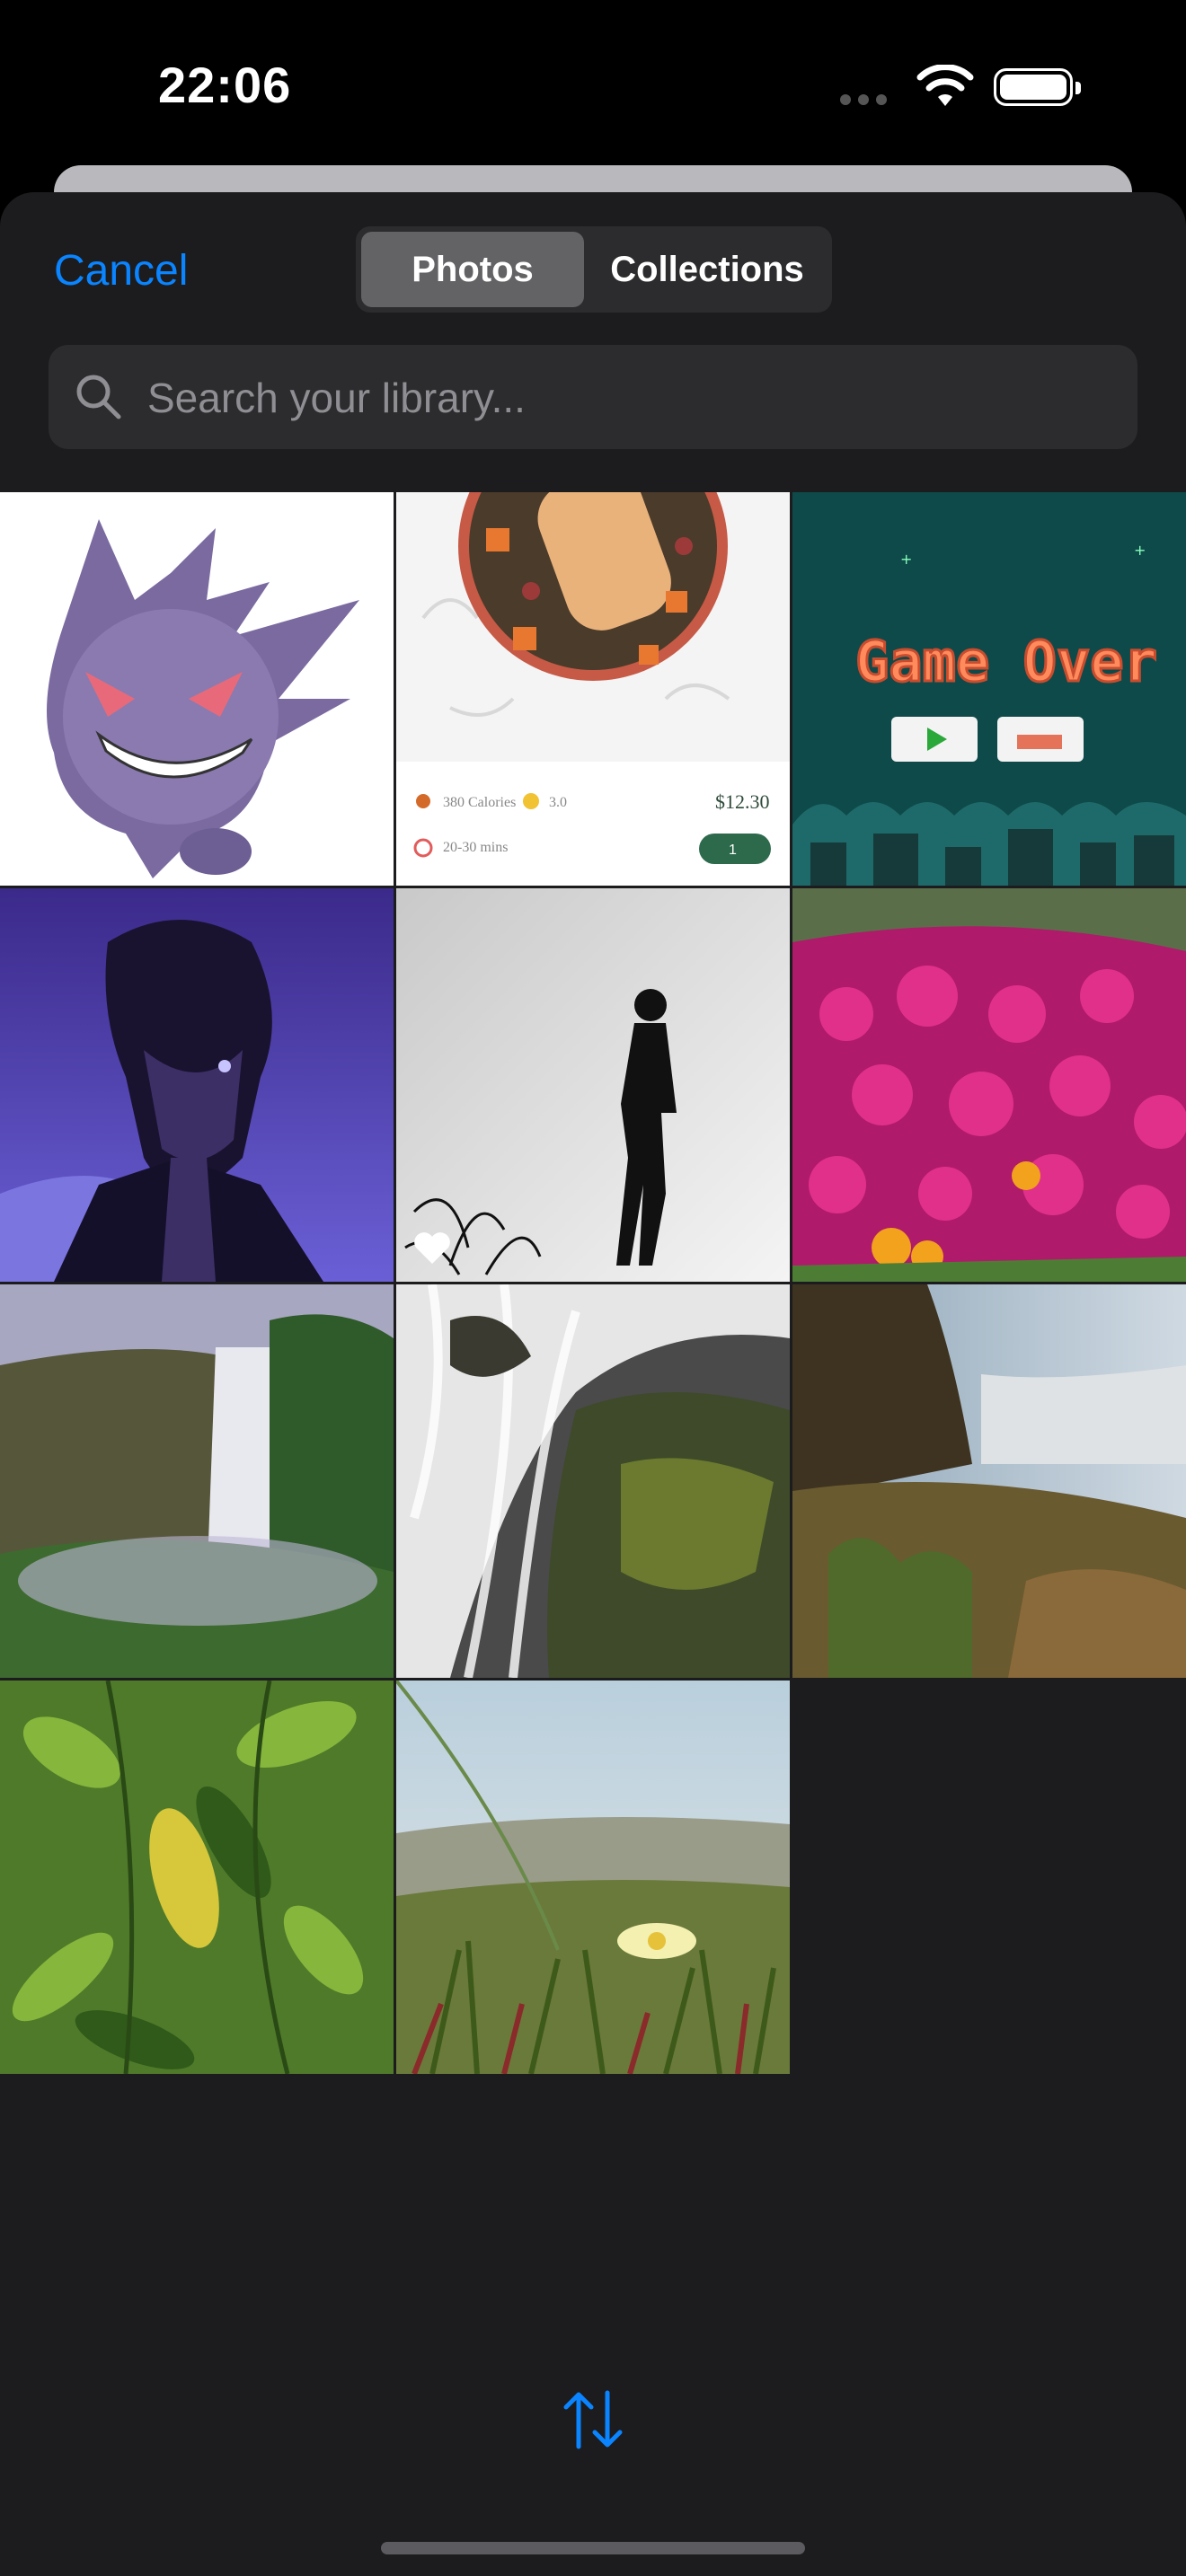  I want to click on silhouette-image, so click(593, 1085).